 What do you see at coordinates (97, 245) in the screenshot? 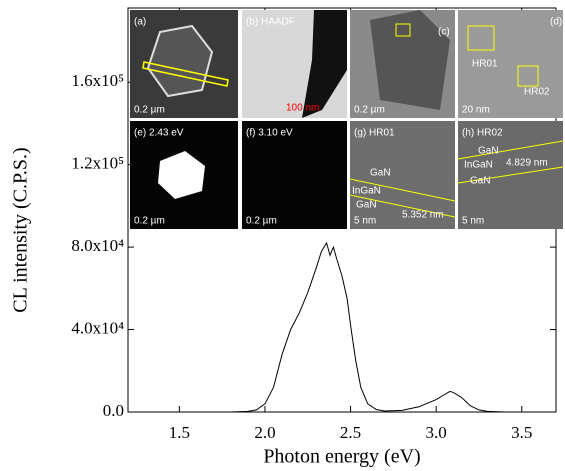
I see `y-tick-label: 8.0x10⁴` at bounding box center [97, 245].